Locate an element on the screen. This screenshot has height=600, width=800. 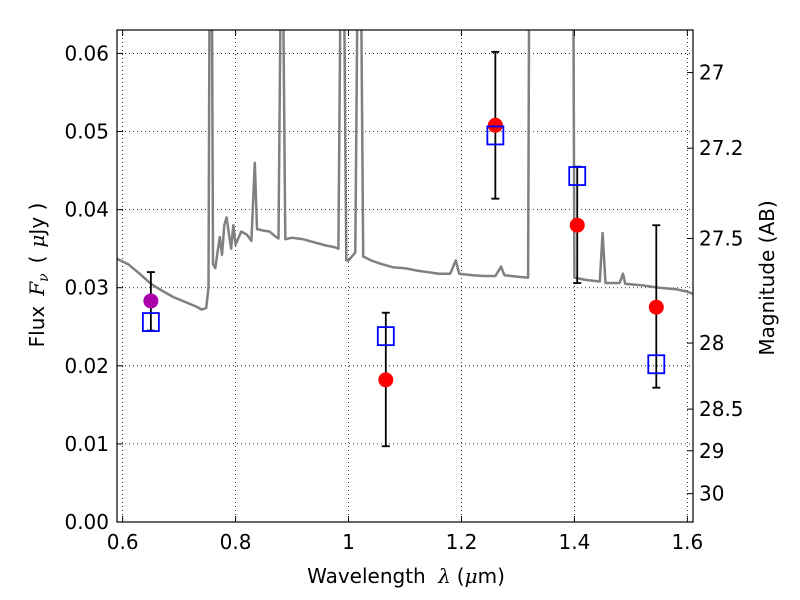
magnitude-tick-label: 27.5 is located at coordinates (721, 238).